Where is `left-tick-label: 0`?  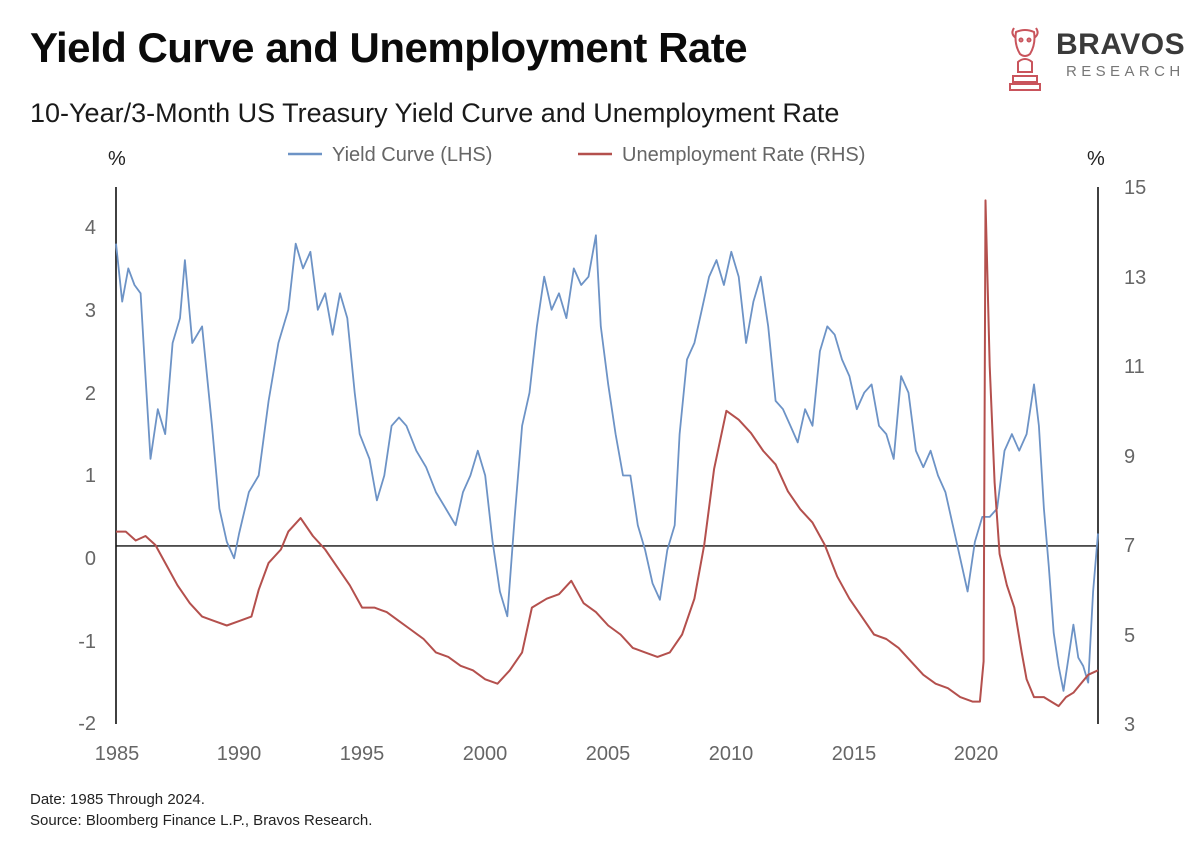 left-tick-label: 0 is located at coordinates (90, 559).